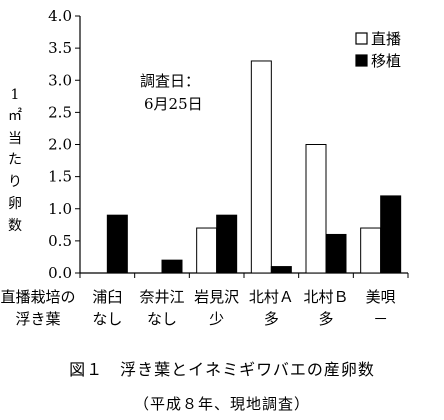 The width and height of the screenshot is (444, 420). I want to click on y-tick-label: 3.0, so click(60, 80).